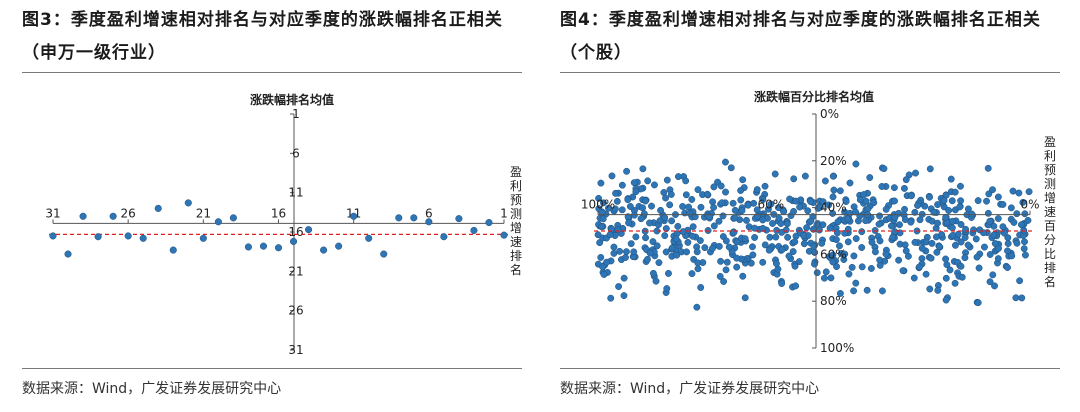 The image size is (1080, 412). Describe the element at coordinates (1050, 156) in the screenshot. I see `svg-text: 利` at that location.